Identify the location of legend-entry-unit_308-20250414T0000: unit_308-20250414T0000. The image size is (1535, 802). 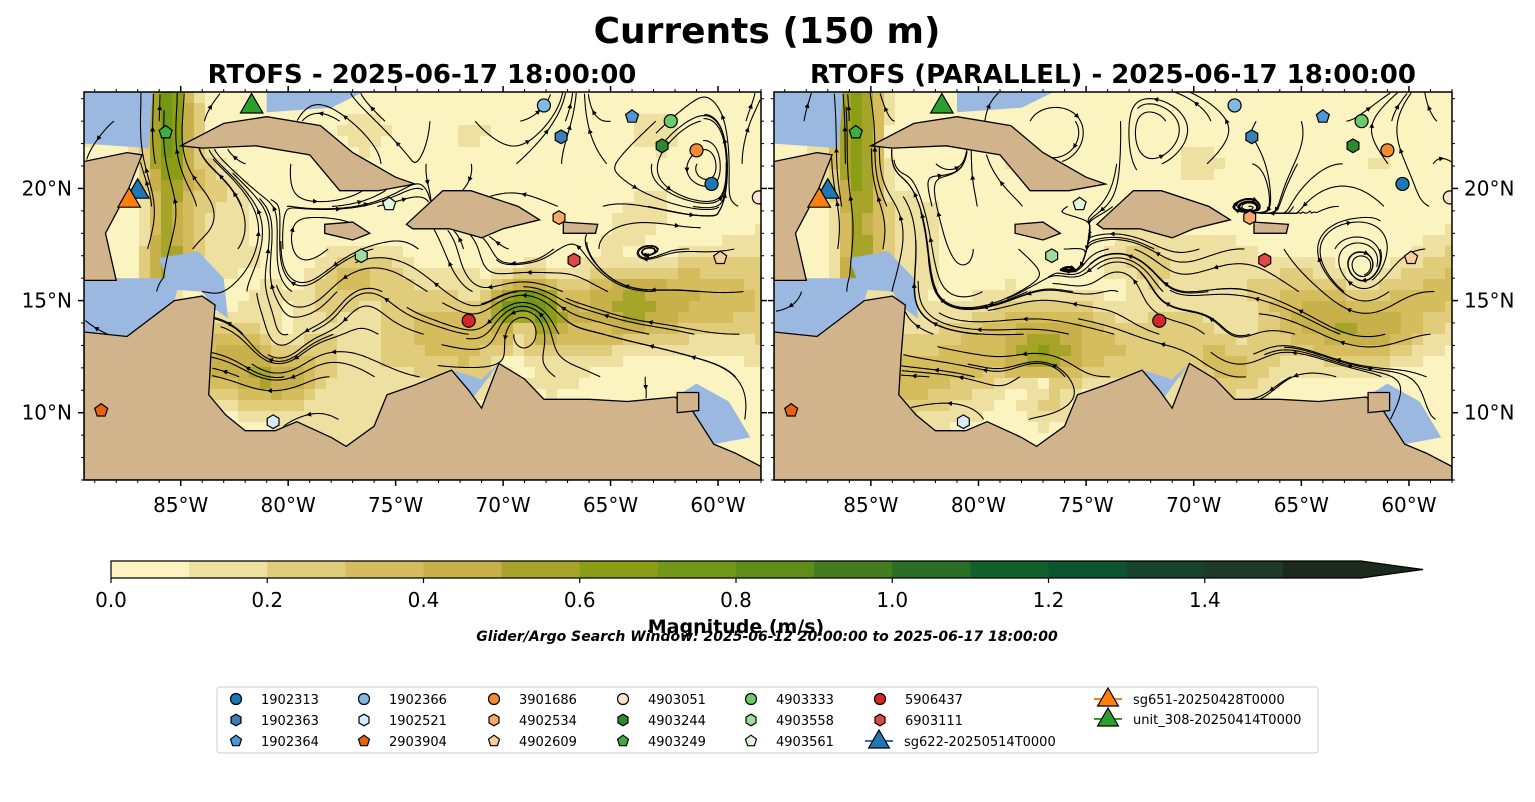
(1197, 717).